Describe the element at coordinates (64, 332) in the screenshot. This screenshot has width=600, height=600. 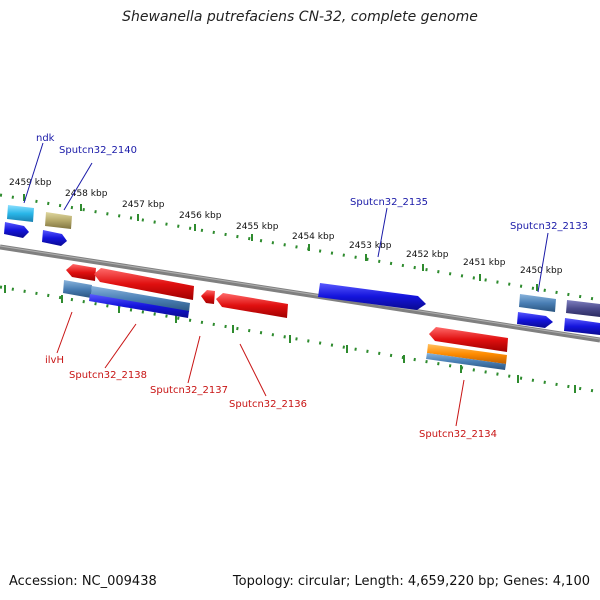
I see `leader-ilvh` at that location.